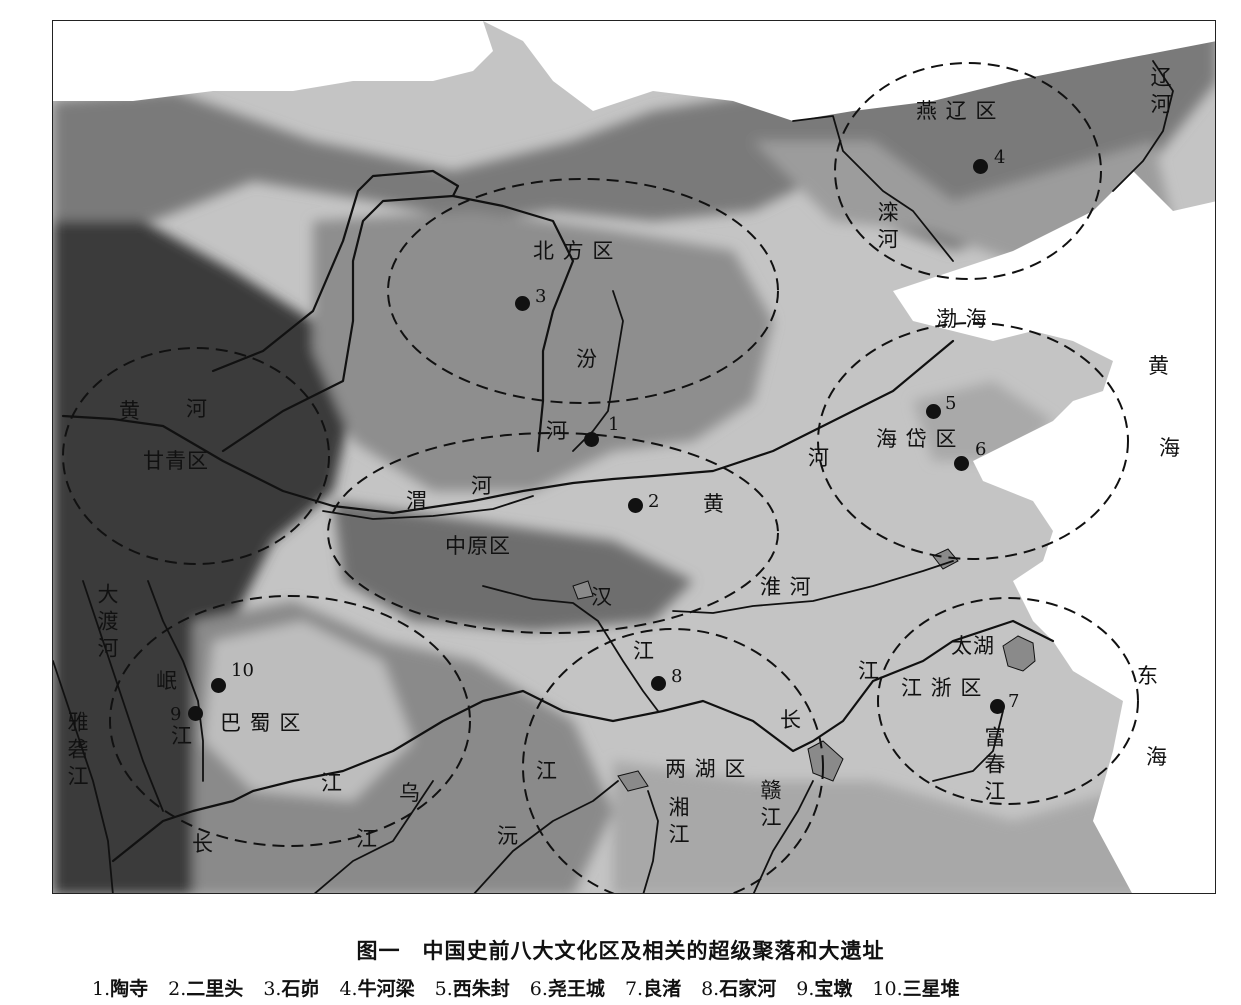  Describe the element at coordinates (942, 688) in the screenshot. I see `region-label-jiangzhe: 江 浙 区` at that location.